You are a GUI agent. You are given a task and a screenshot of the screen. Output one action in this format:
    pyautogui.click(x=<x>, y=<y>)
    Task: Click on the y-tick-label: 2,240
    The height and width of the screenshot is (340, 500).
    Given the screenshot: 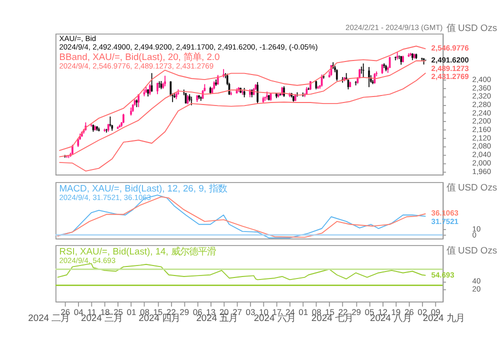 What is the action you would take?
    pyautogui.click(x=482, y=113)
    